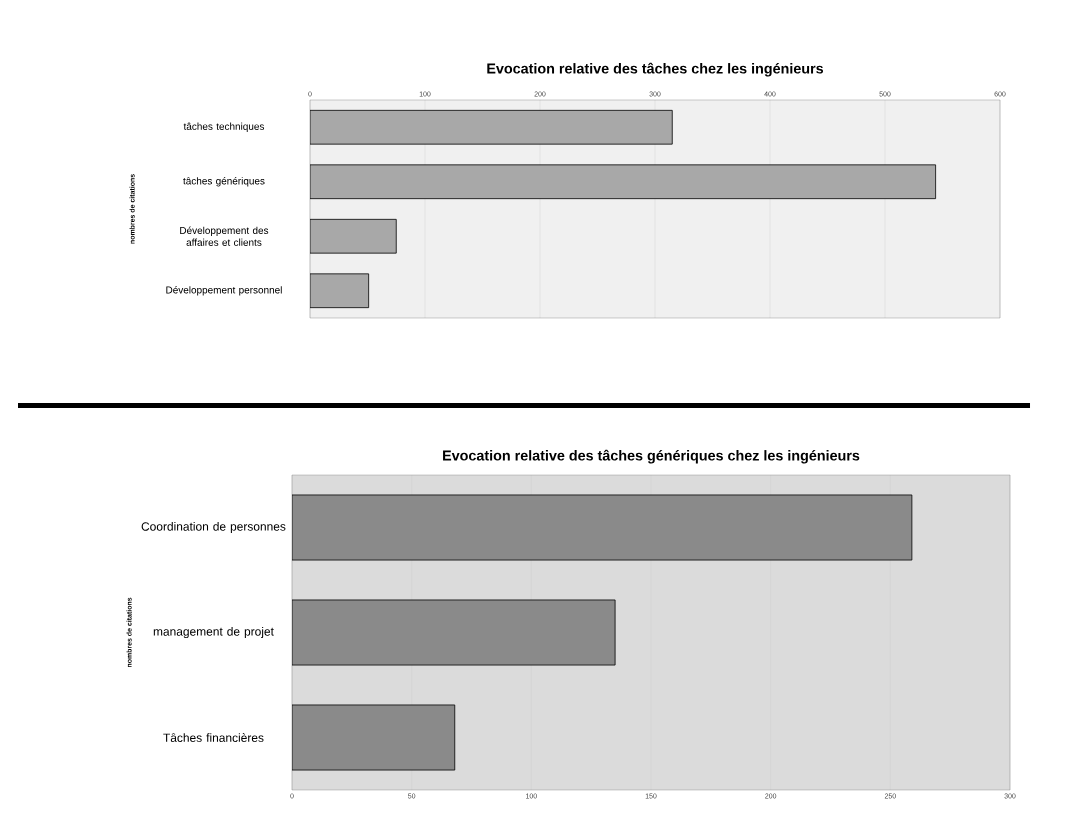 The height and width of the screenshot is (825, 1068). Describe the element at coordinates (224, 127) in the screenshot. I see `y-tick-label: tâches techniques` at that location.